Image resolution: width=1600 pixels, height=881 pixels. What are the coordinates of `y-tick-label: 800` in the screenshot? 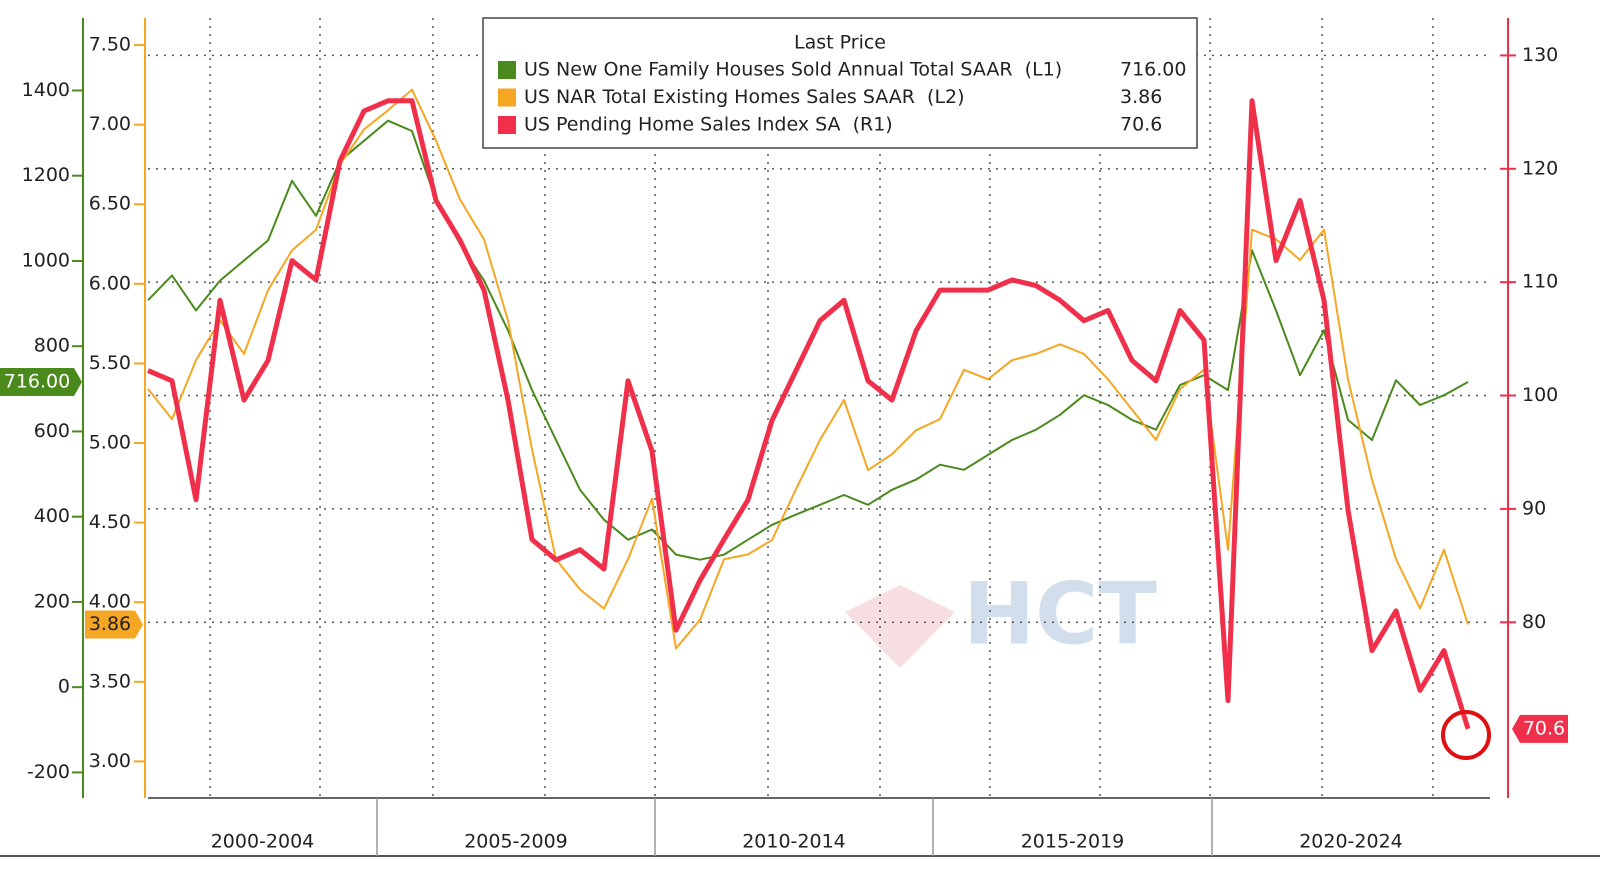 It's located at (52, 346).